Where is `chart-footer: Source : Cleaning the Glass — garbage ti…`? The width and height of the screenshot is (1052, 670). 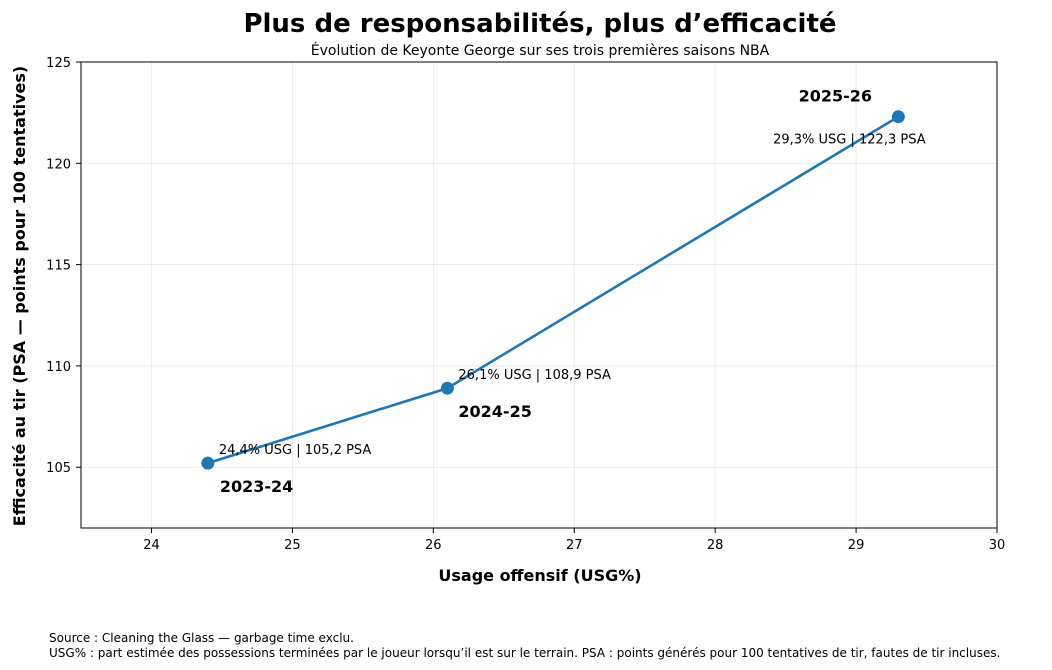 chart-footer: Source : Cleaning the Glass — garbage ti… is located at coordinates (524, 646).